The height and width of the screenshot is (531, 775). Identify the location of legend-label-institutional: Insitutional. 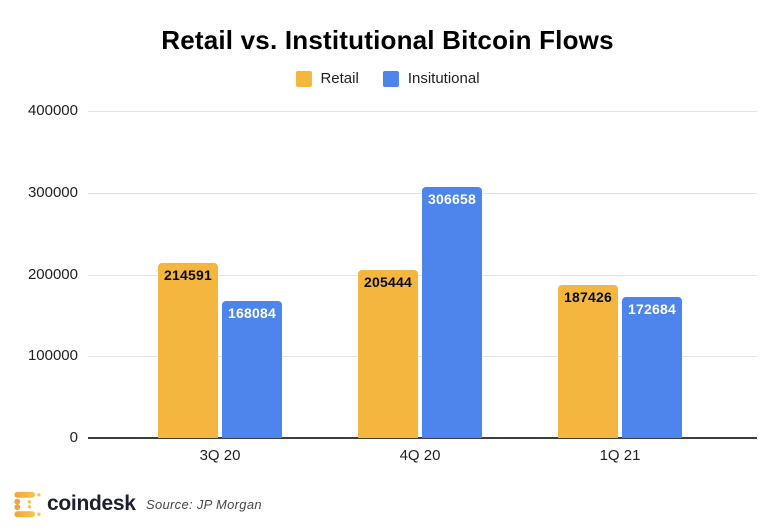
(443, 78).